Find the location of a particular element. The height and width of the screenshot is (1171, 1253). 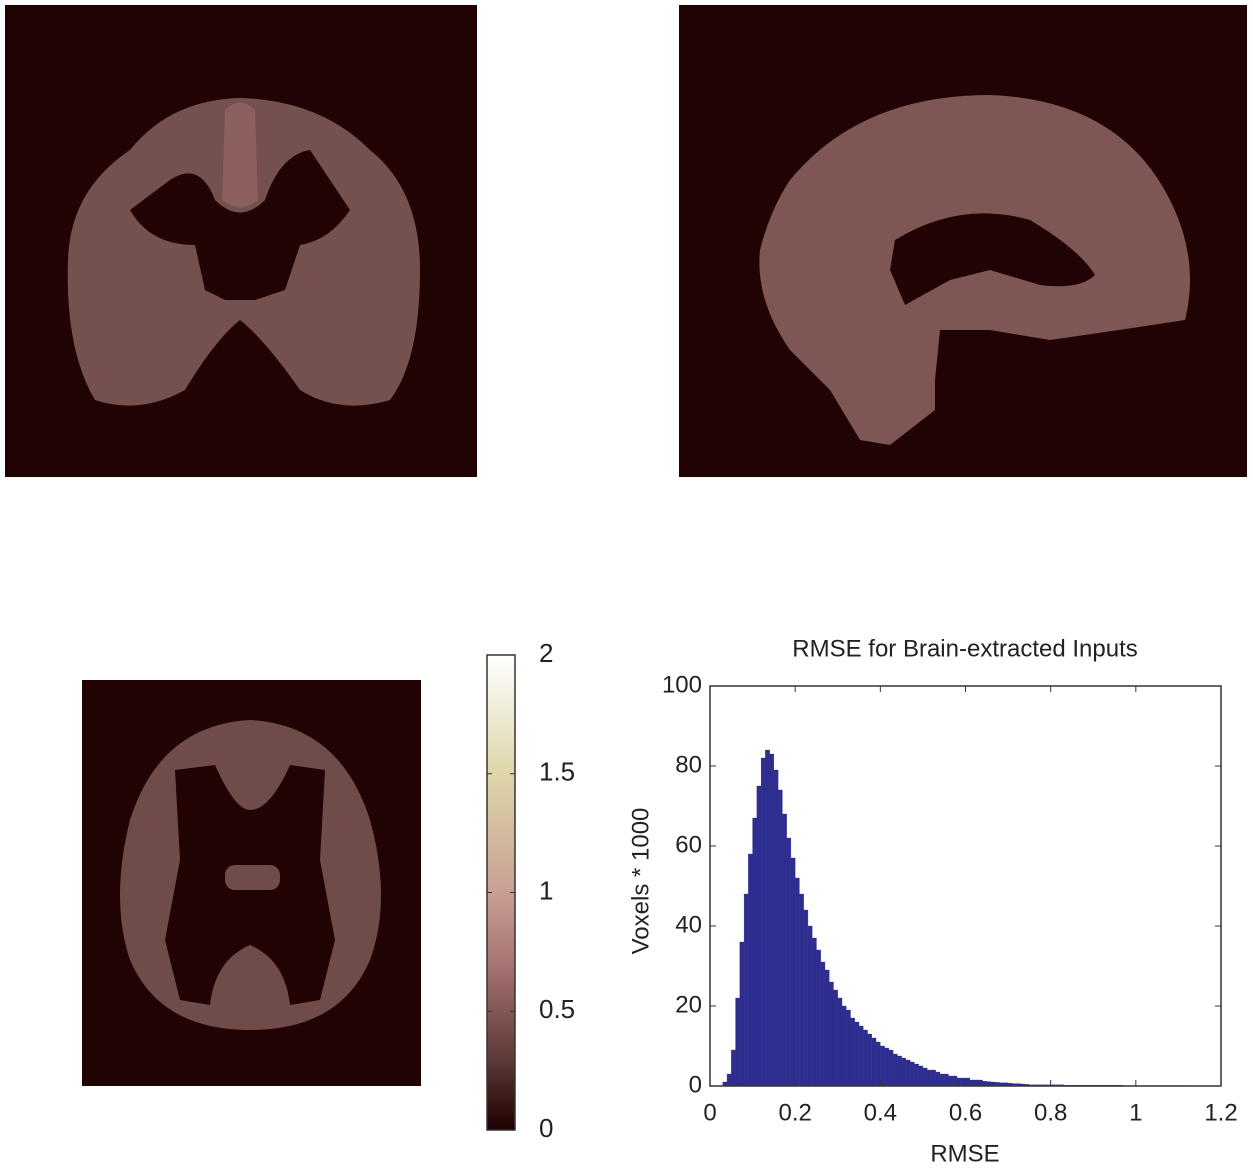

y-tick-label: 0 is located at coordinates (695, 1084).